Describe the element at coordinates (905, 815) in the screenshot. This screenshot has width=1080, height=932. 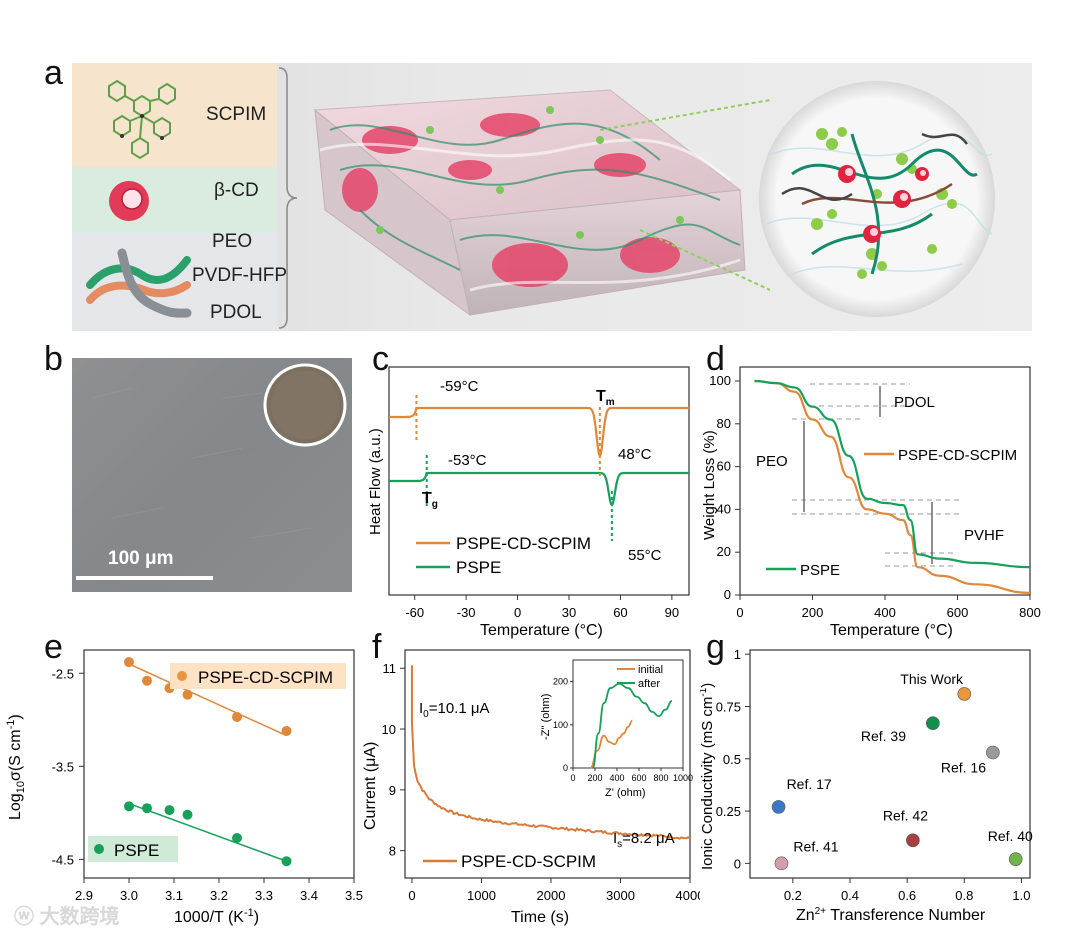
I see `chart-g-point-label-ref-42: Ref. 42` at that location.